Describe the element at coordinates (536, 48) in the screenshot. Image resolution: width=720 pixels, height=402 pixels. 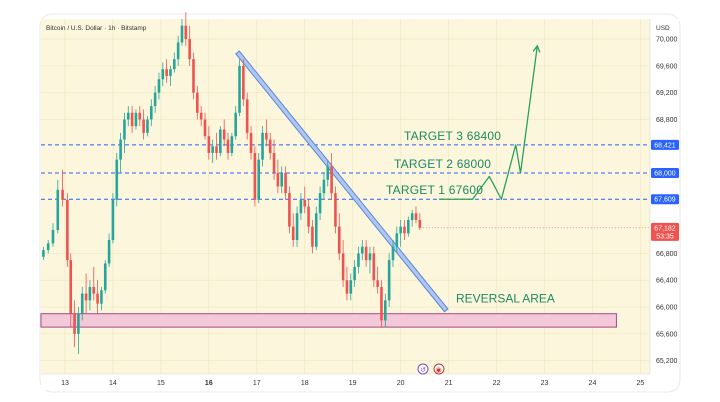
I see `projection-arrowhead` at that location.